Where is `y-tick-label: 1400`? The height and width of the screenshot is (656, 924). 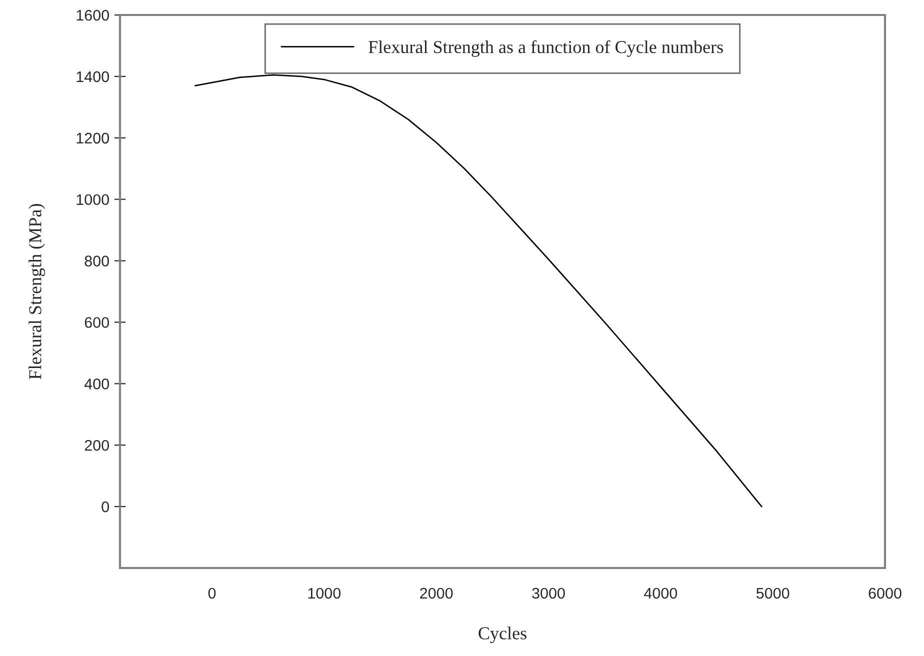
y-tick-label: 1400 is located at coordinates (92, 76).